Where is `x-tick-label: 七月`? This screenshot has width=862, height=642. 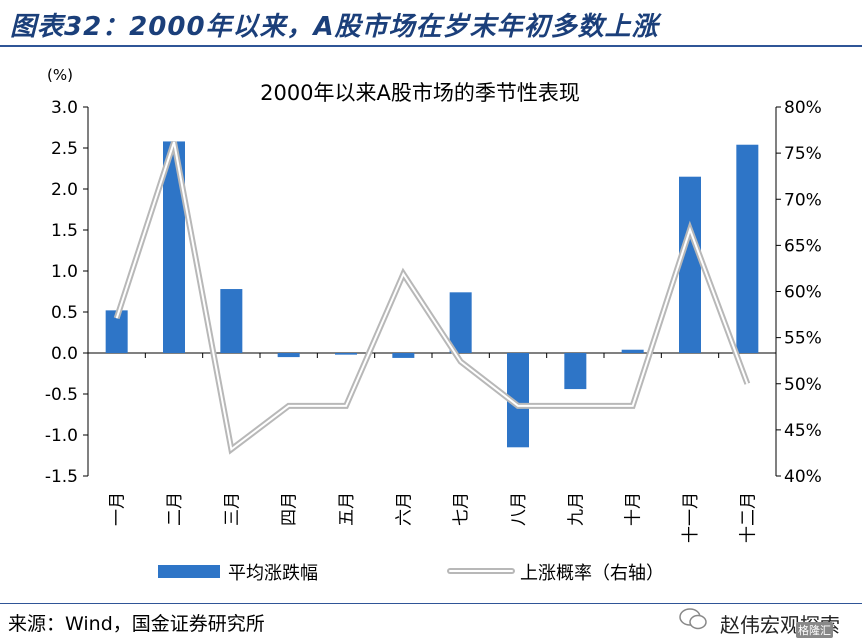 x-tick-label: 七月 is located at coordinates (462, 509).